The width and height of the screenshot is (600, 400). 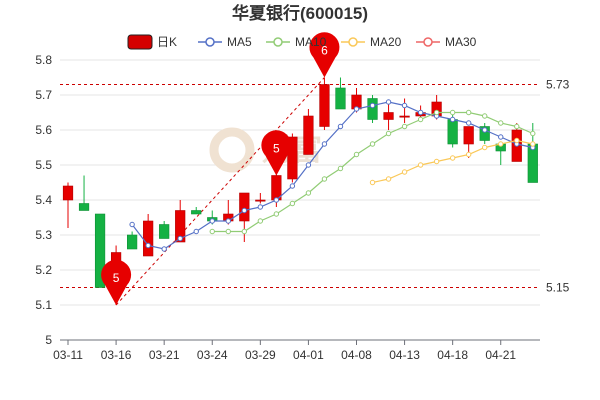 I want to click on legend: 日K MA5 MA10 MA20 MA30, so click(x=302, y=42).